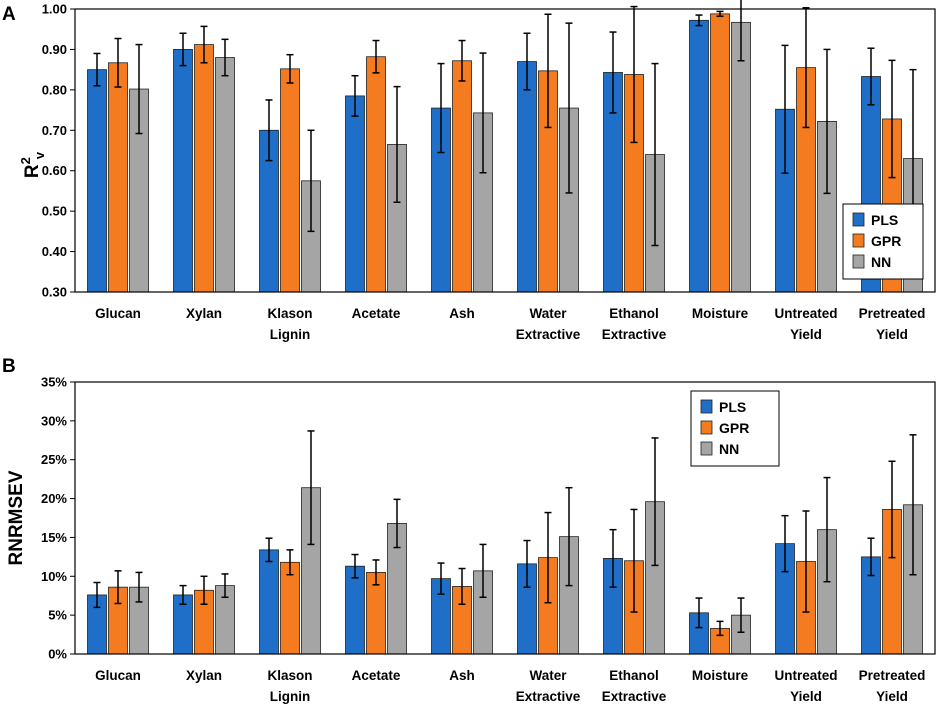 This screenshot has height=709, width=941. I want to click on y-axis-title-main: R, so click(32, 171).